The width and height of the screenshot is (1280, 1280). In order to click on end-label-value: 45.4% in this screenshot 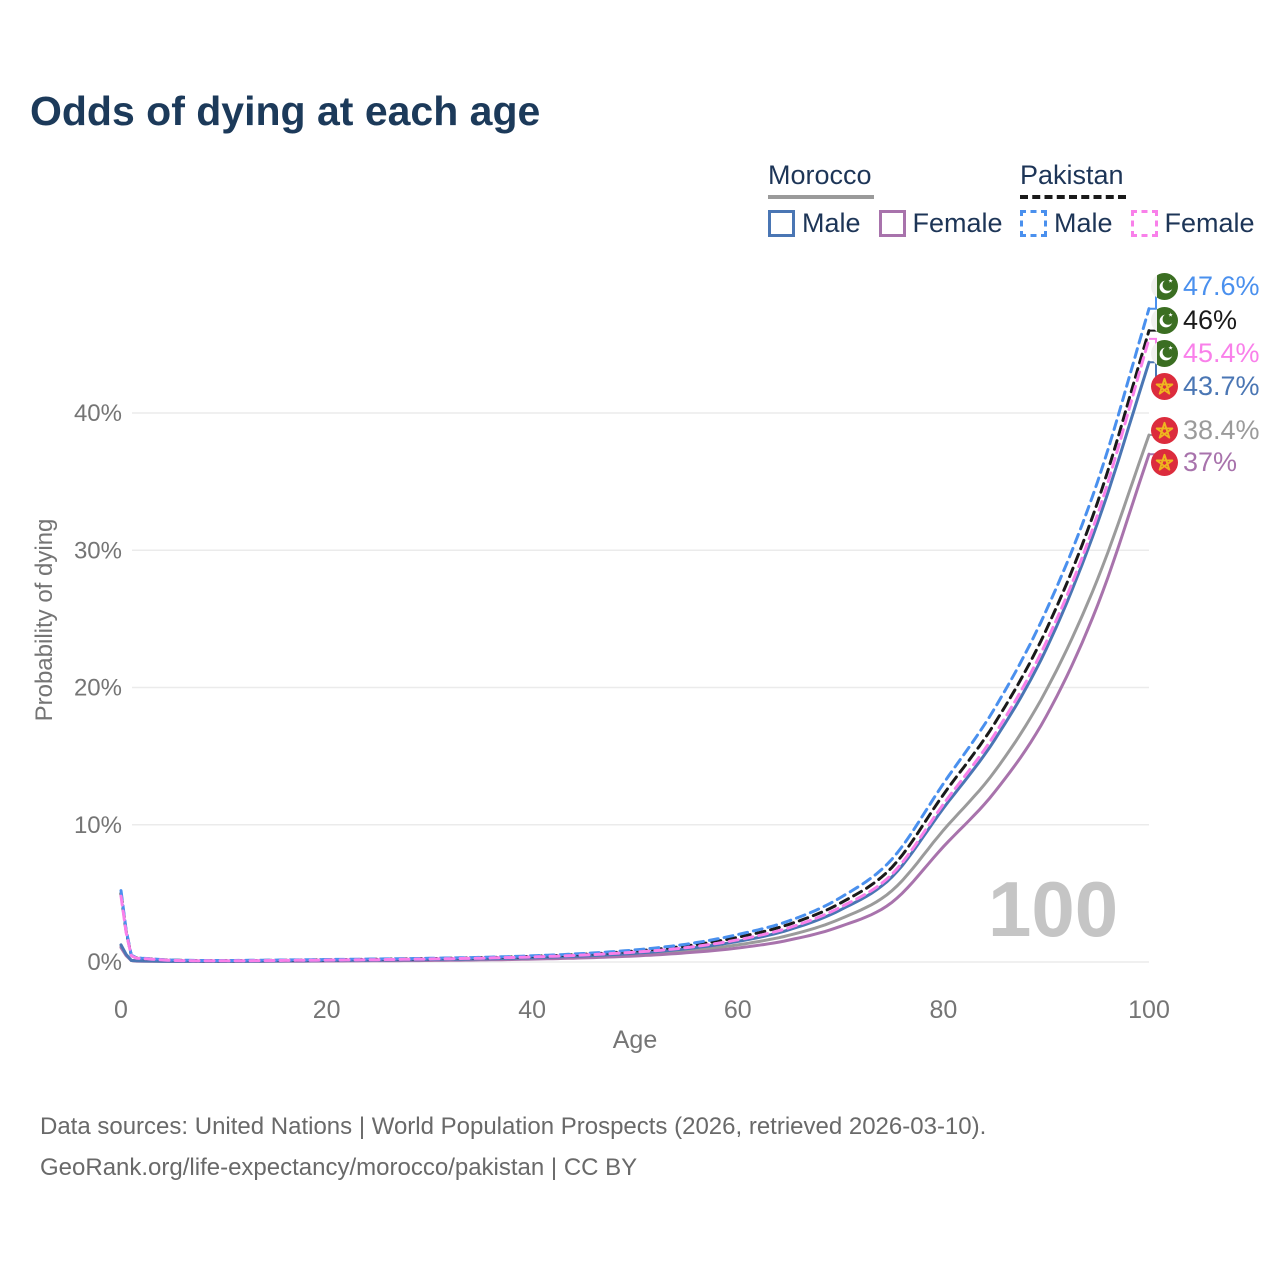, I will do `click(1221, 352)`.